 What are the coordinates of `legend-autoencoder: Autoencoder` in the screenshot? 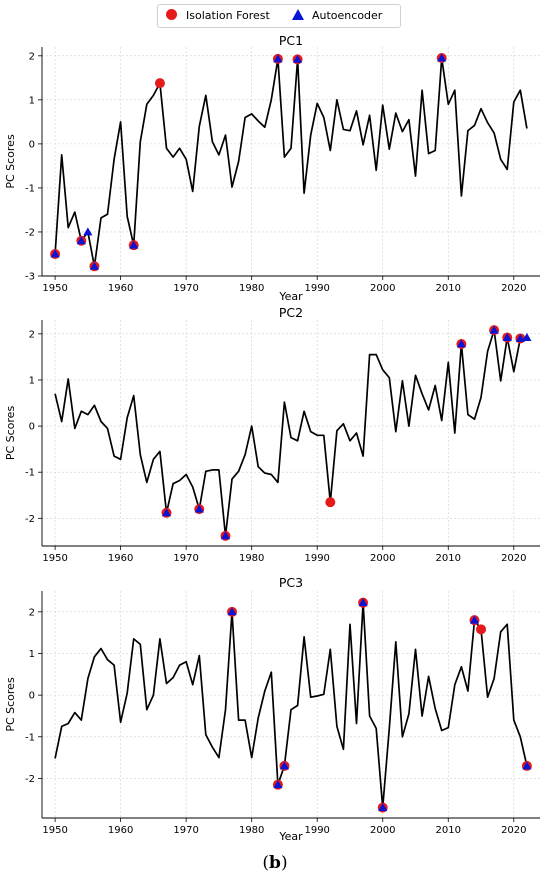 It's located at (337, 16).